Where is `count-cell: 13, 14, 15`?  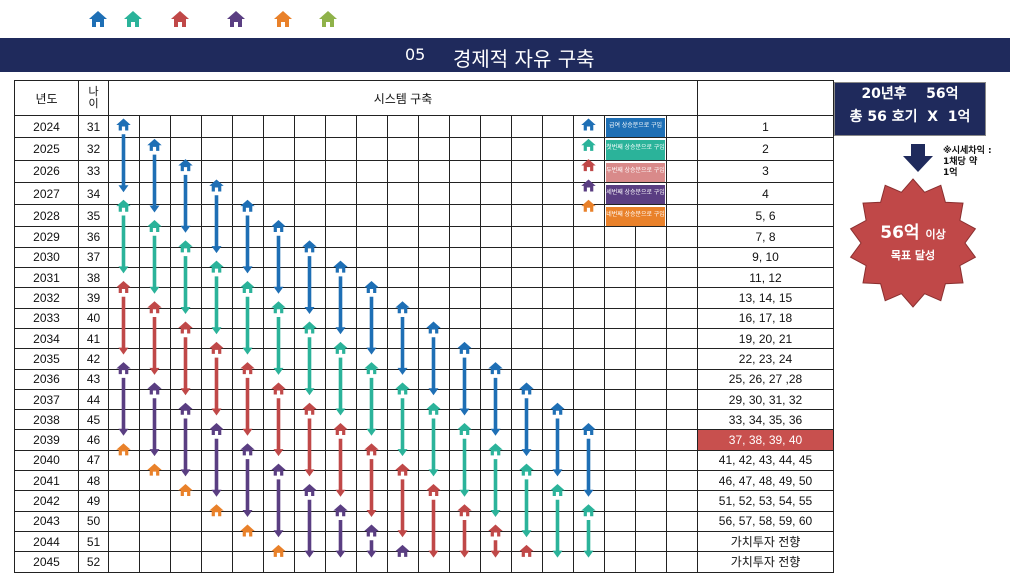
count-cell: 13, 14, 15 is located at coordinates (765, 298).